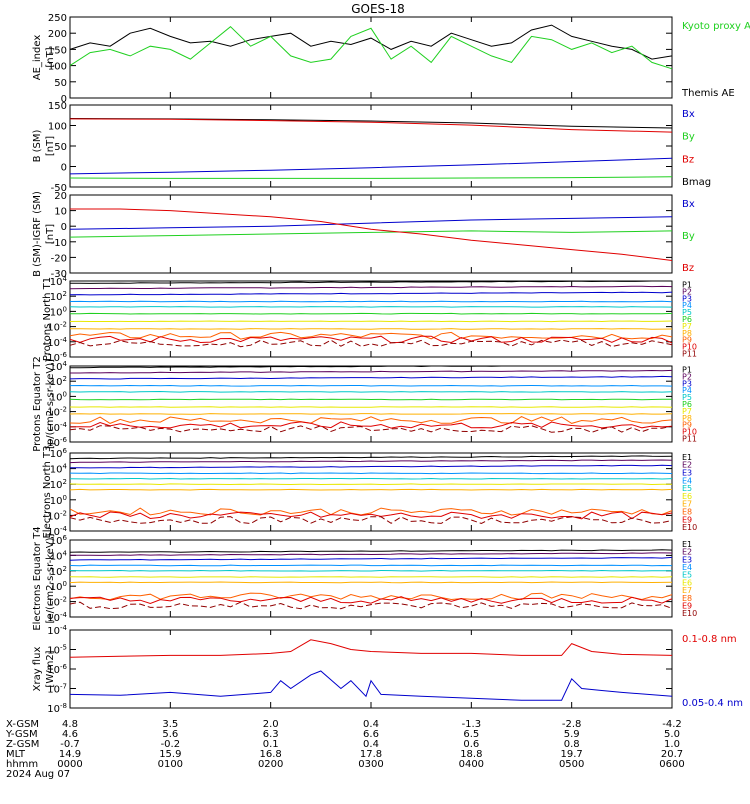 This screenshot has height=804, width=750. What do you see at coordinates (370, 764) in the screenshot?
I see `x-row-value: 0300` at bounding box center [370, 764].